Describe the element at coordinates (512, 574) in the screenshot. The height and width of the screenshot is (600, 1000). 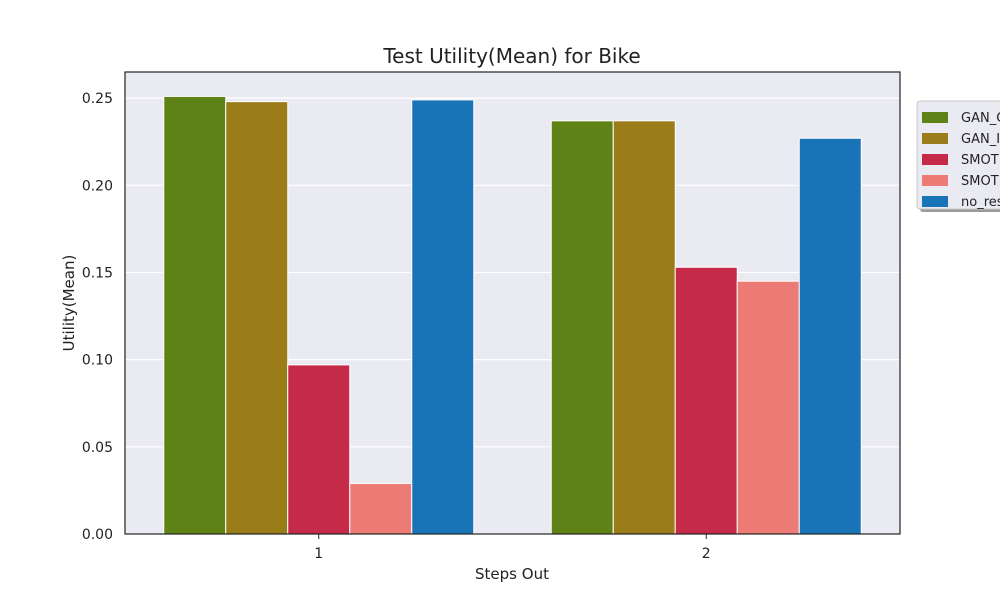
I see `x-axis-label: Steps Out` at that location.